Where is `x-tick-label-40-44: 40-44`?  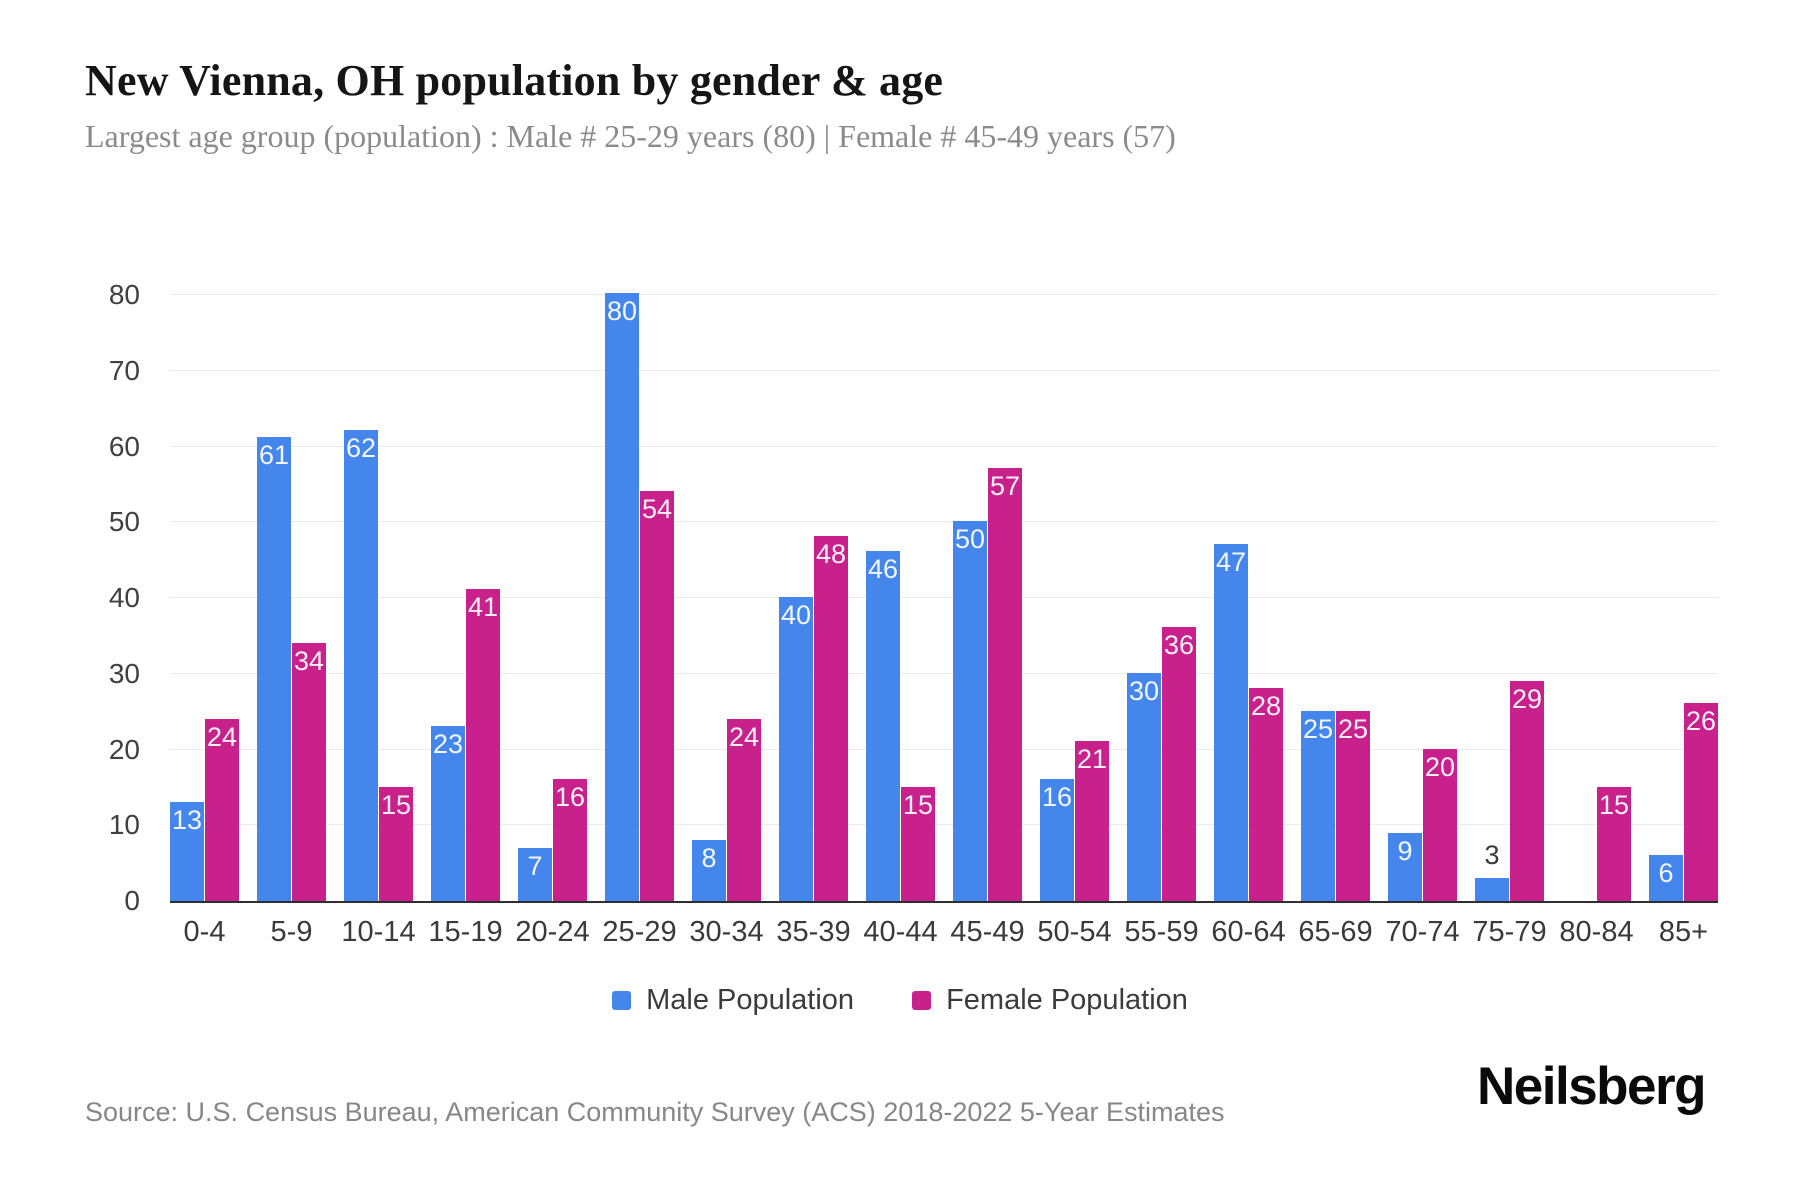 x-tick-label-40-44: 40-44 is located at coordinates (900, 932).